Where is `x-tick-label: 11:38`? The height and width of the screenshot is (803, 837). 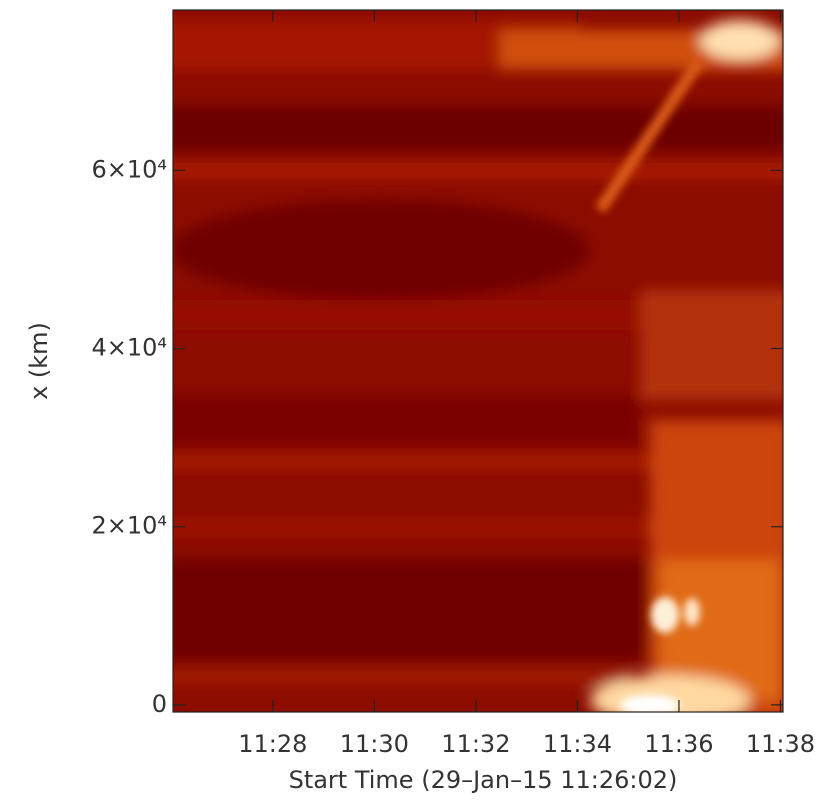
x-tick-label: 11:38 is located at coordinates (780, 744).